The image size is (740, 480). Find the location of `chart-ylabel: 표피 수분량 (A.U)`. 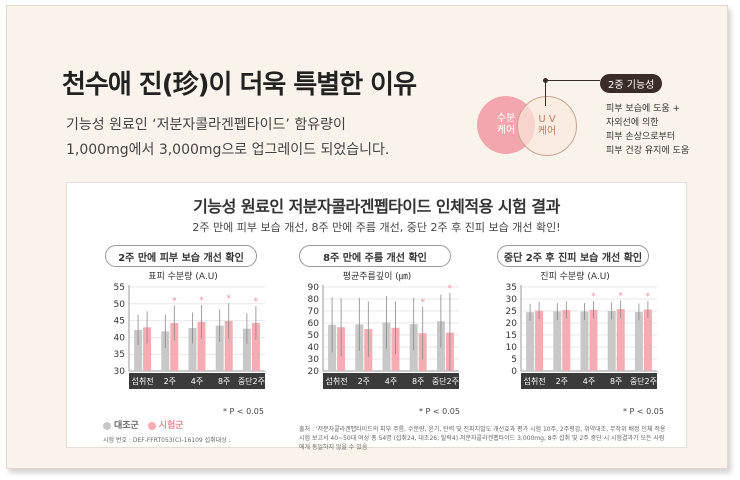

chart-ylabel: 표피 수분량 (A.U) is located at coordinates (183, 277).